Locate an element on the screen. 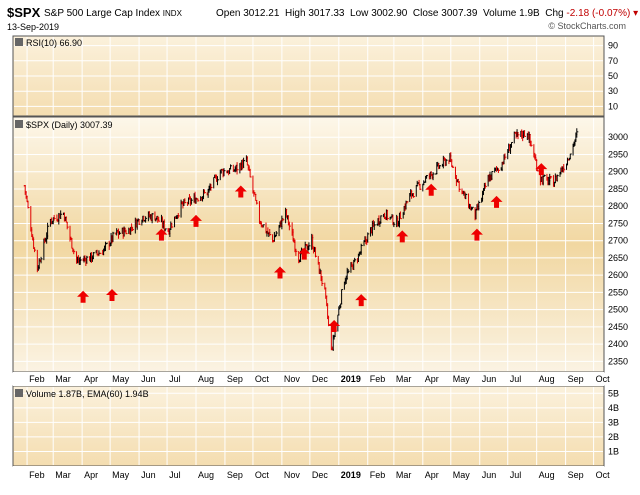  price-tick-label: 2400 is located at coordinates (618, 344).